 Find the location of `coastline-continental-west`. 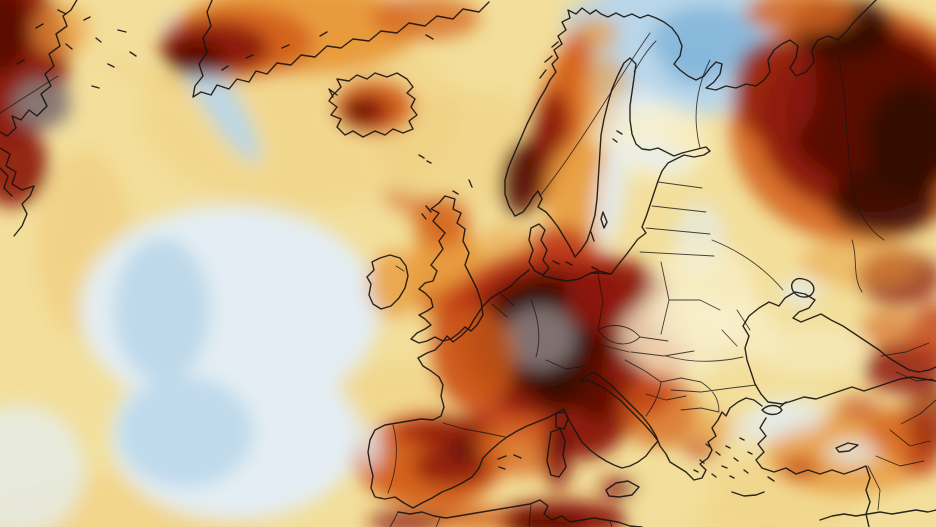

coastline-continental-west is located at coordinates (489, 389).